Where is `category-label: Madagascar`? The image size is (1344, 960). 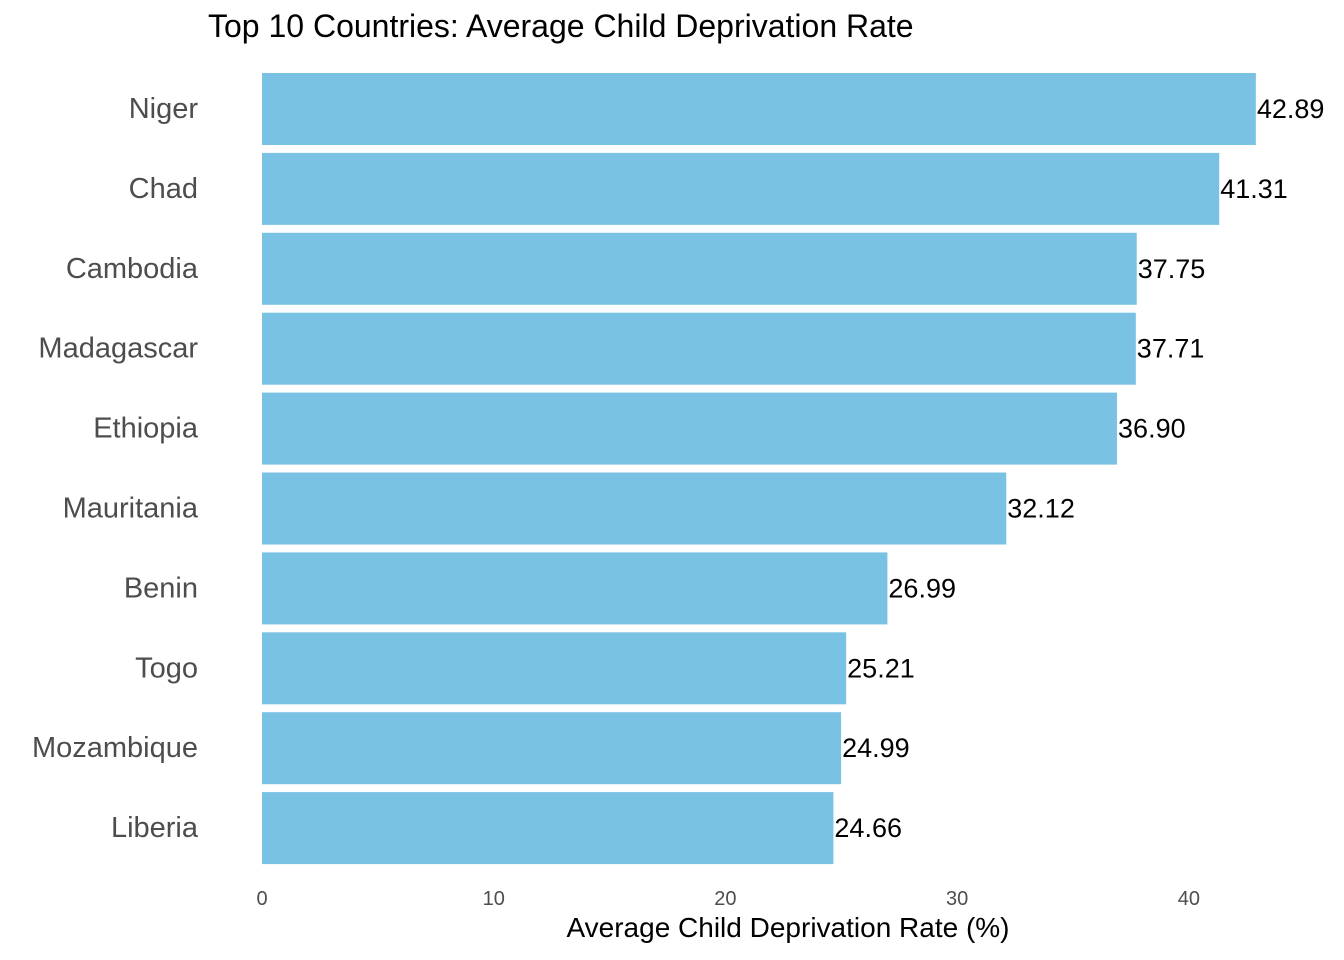
category-label: Madagascar is located at coordinates (118, 349).